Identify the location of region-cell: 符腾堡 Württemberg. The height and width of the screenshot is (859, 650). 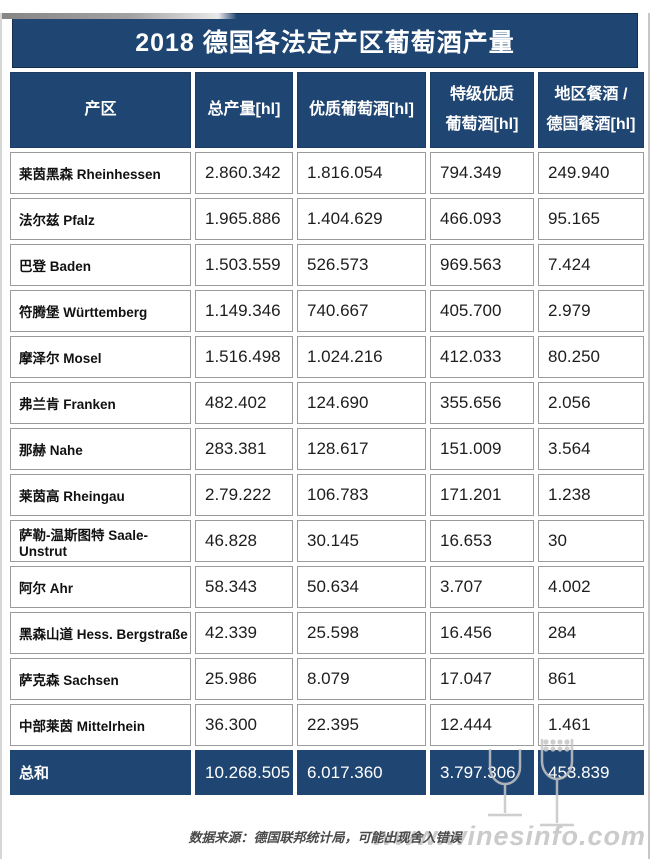
(100, 311).